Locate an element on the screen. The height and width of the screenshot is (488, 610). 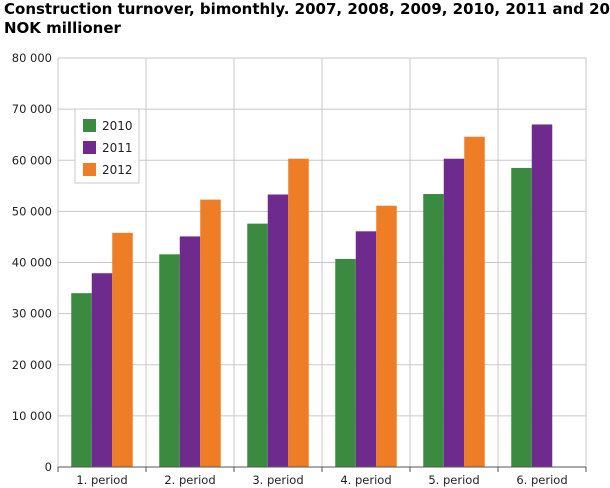
y-tick-label: 60 000 is located at coordinates (32, 160).